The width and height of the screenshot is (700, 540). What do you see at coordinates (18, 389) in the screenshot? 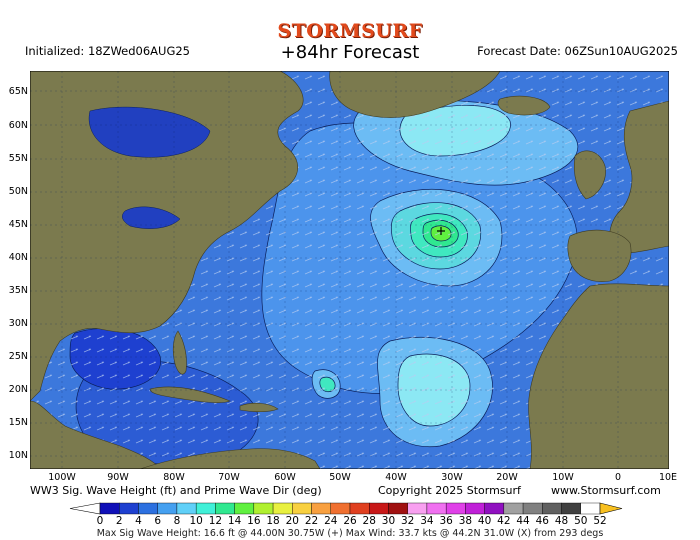
I see `lat-label: 20N` at bounding box center [18, 389].